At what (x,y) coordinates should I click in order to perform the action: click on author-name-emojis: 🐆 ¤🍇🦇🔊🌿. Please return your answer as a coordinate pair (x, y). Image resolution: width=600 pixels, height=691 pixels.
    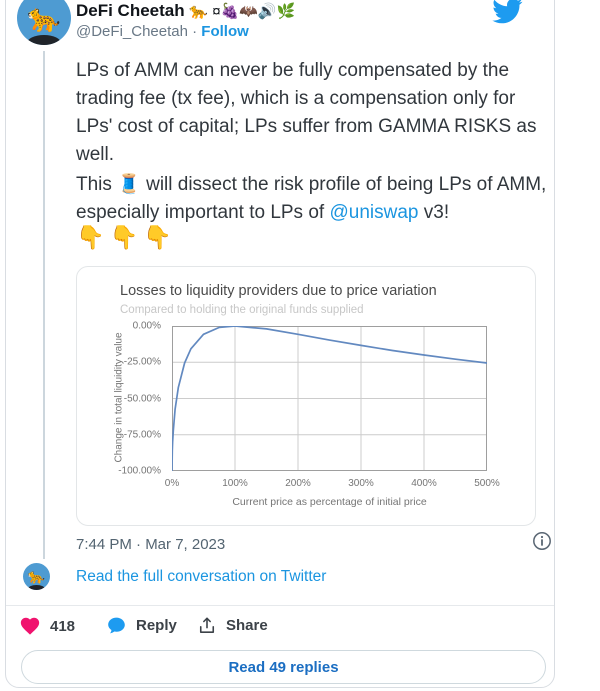
    Looking at the image, I should click on (242, 11).